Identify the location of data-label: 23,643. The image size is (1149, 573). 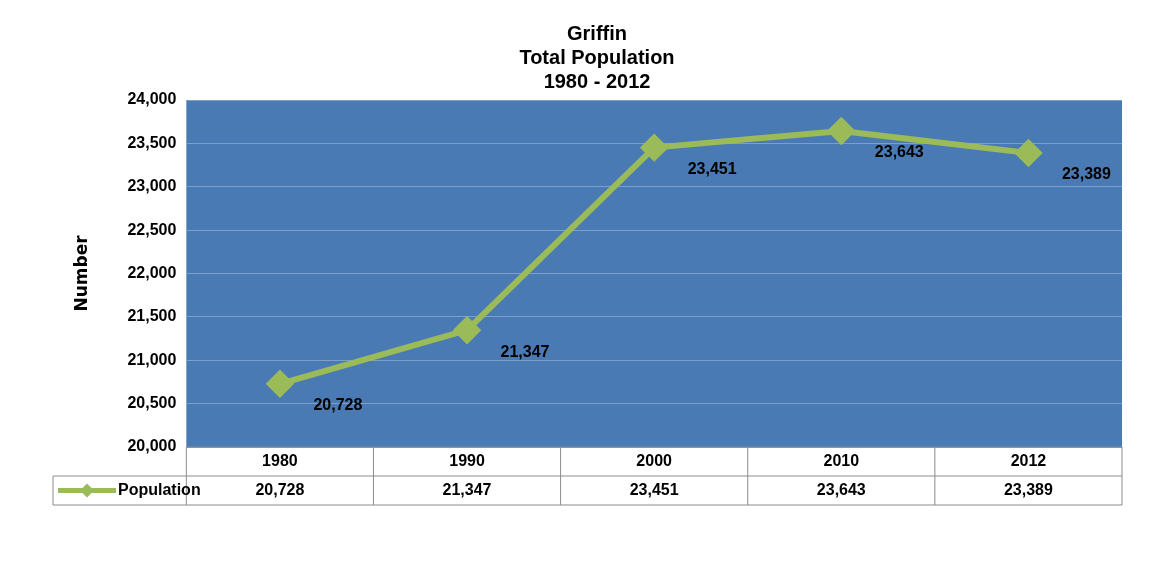
(841, 489).